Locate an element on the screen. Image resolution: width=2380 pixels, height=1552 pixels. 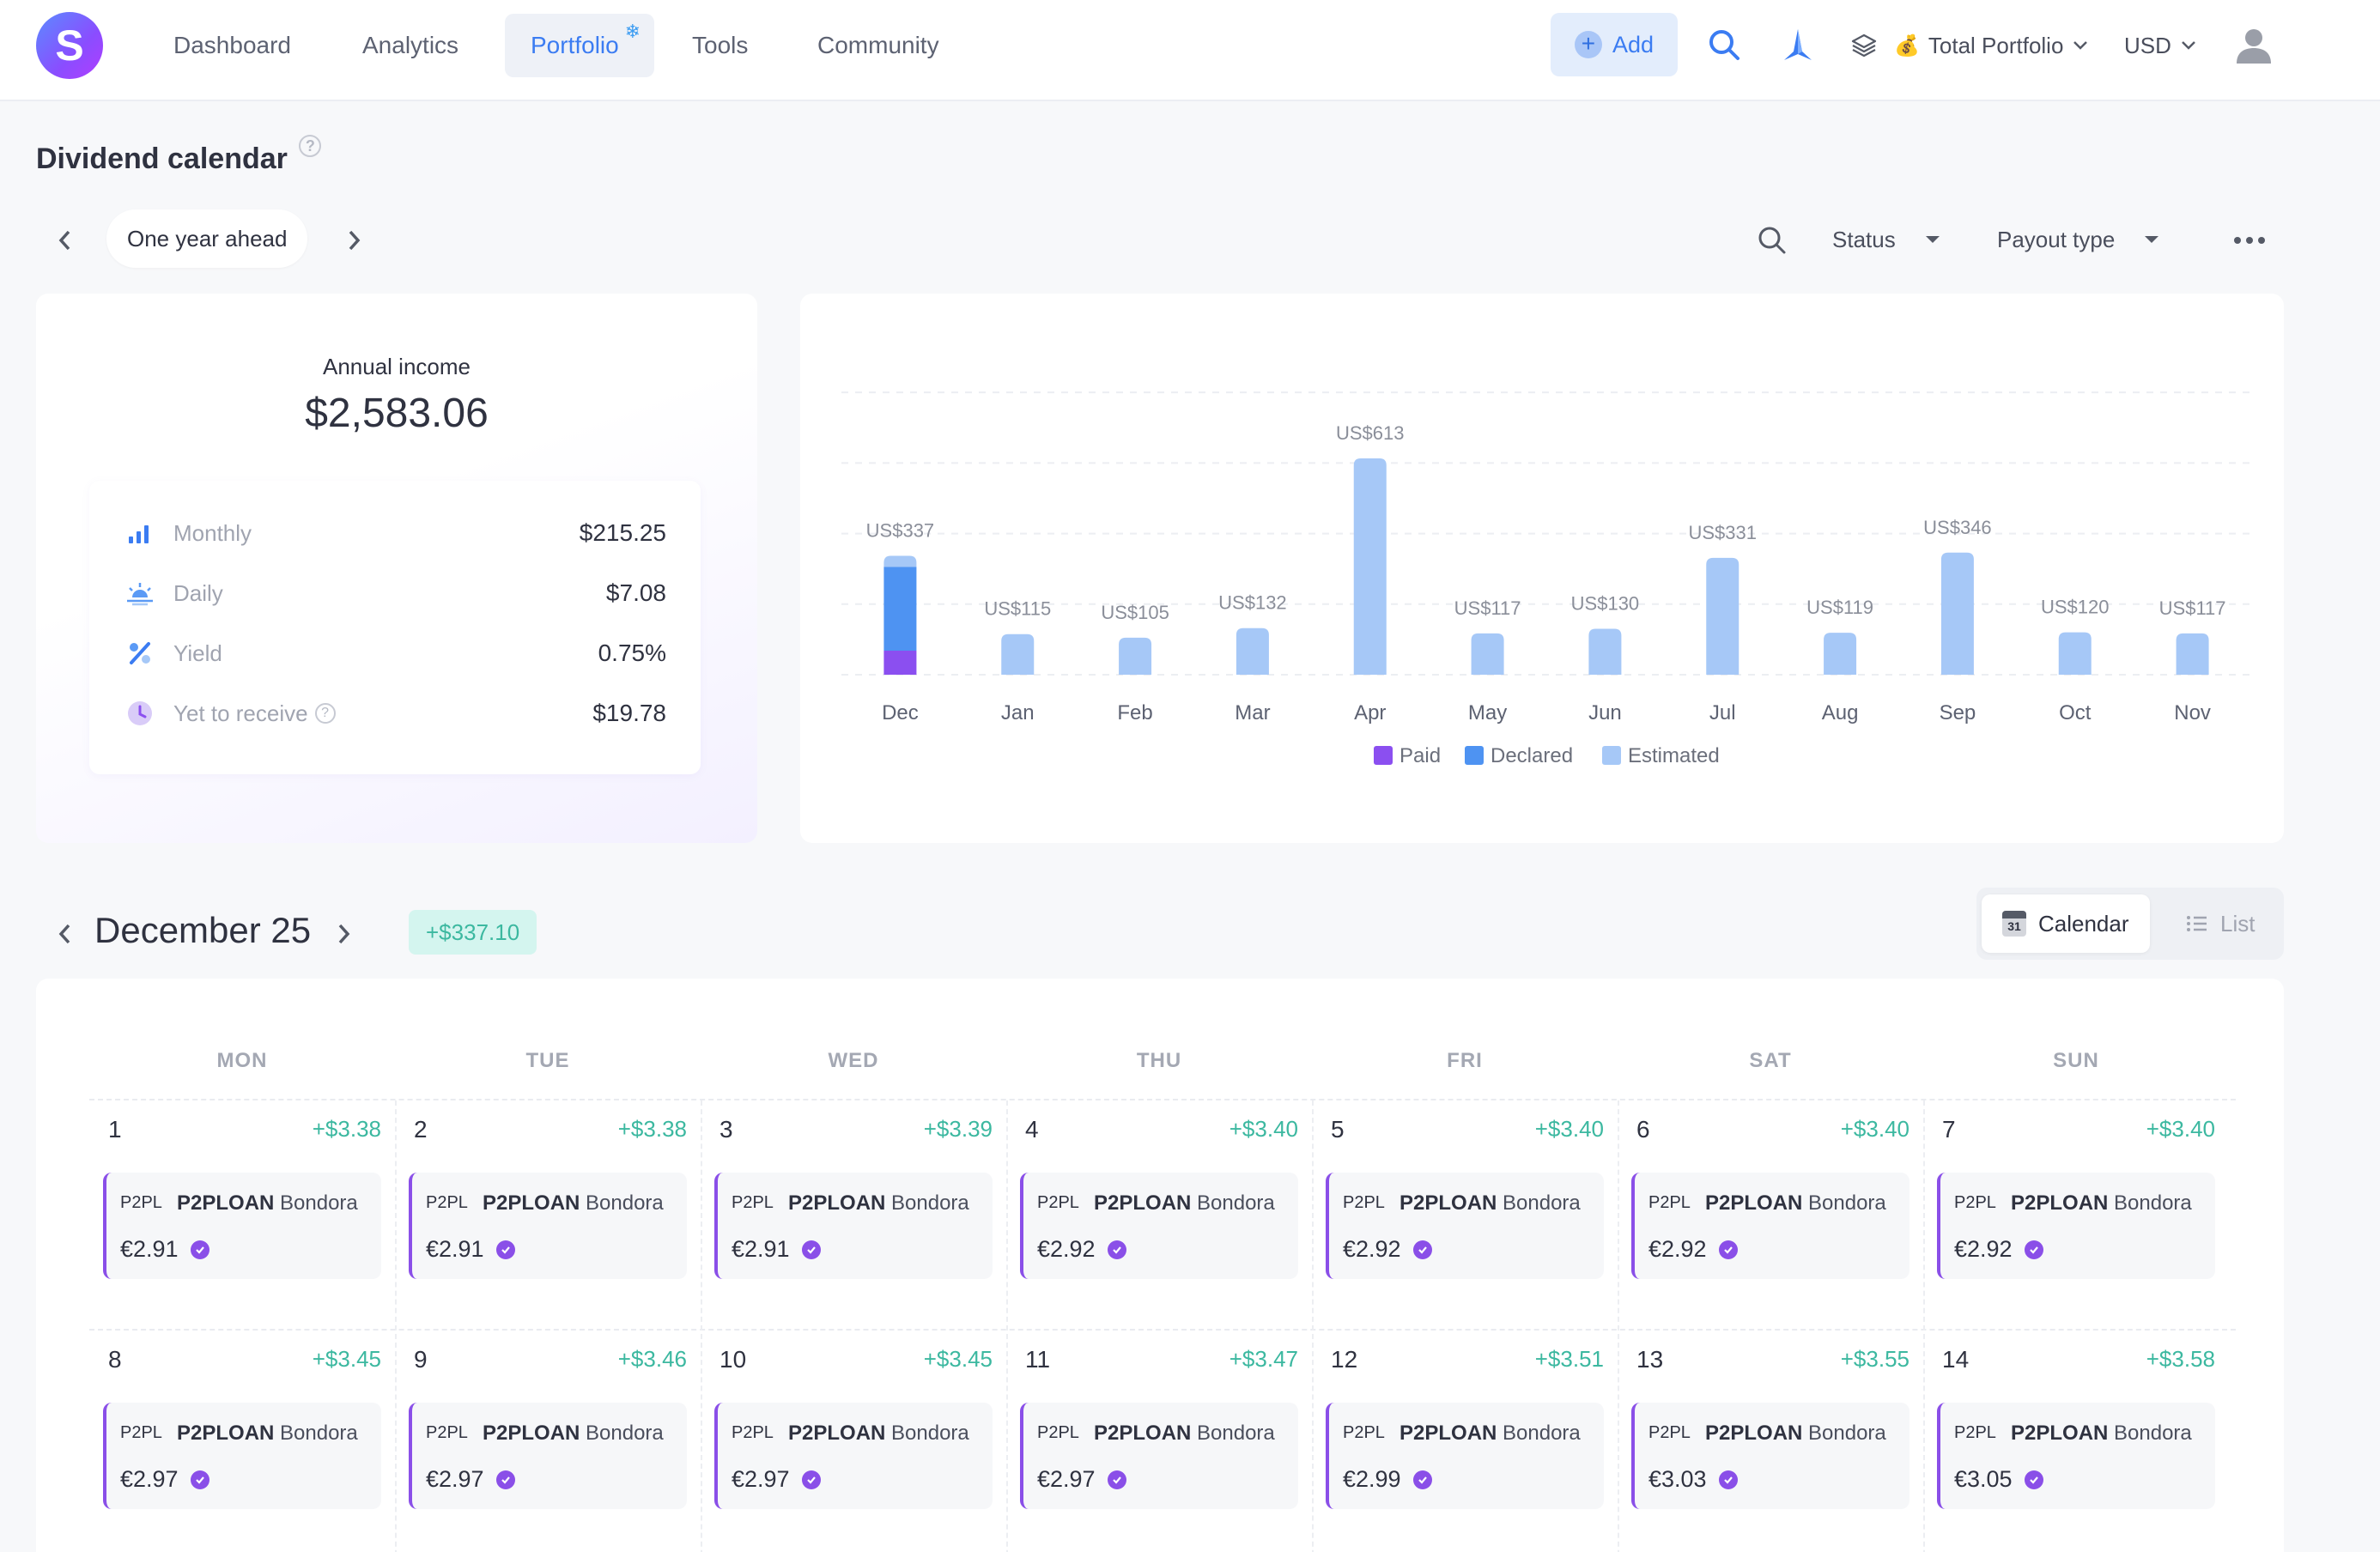
calendar-day-cell: 12 +$3.51 P2PL P2PLOAN Bondora €2.99 is located at coordinates (1465, 1442).